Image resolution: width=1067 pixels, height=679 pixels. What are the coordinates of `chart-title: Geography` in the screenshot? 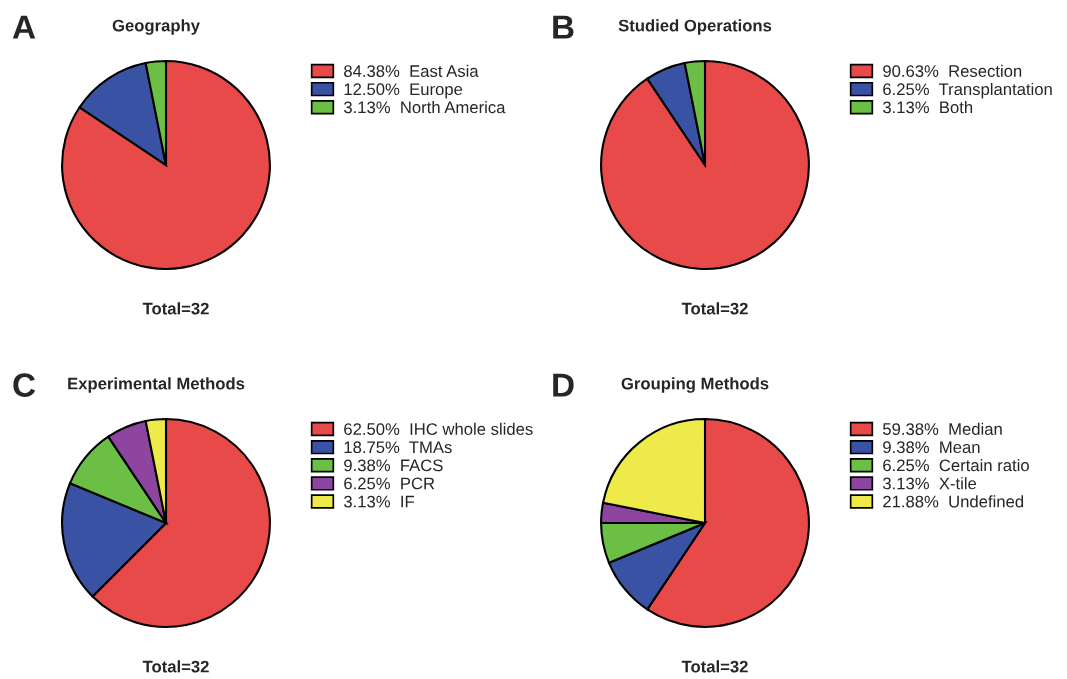 It's located at (156, 27).